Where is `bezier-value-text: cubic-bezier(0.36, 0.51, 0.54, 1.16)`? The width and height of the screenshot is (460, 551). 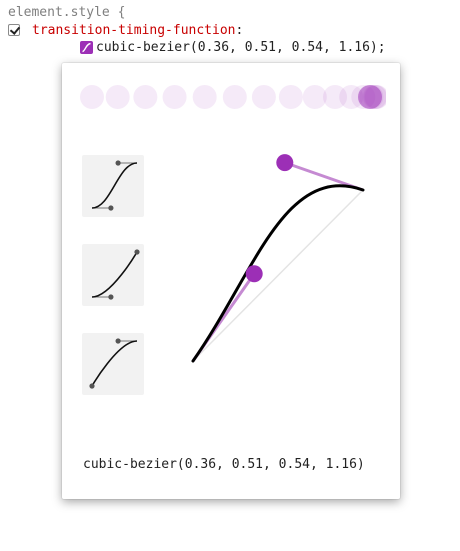
bezier-value-text: cubic-bezier(0.36, 0.51, 0.54, 1.16) is located at coordinates (224, 464).